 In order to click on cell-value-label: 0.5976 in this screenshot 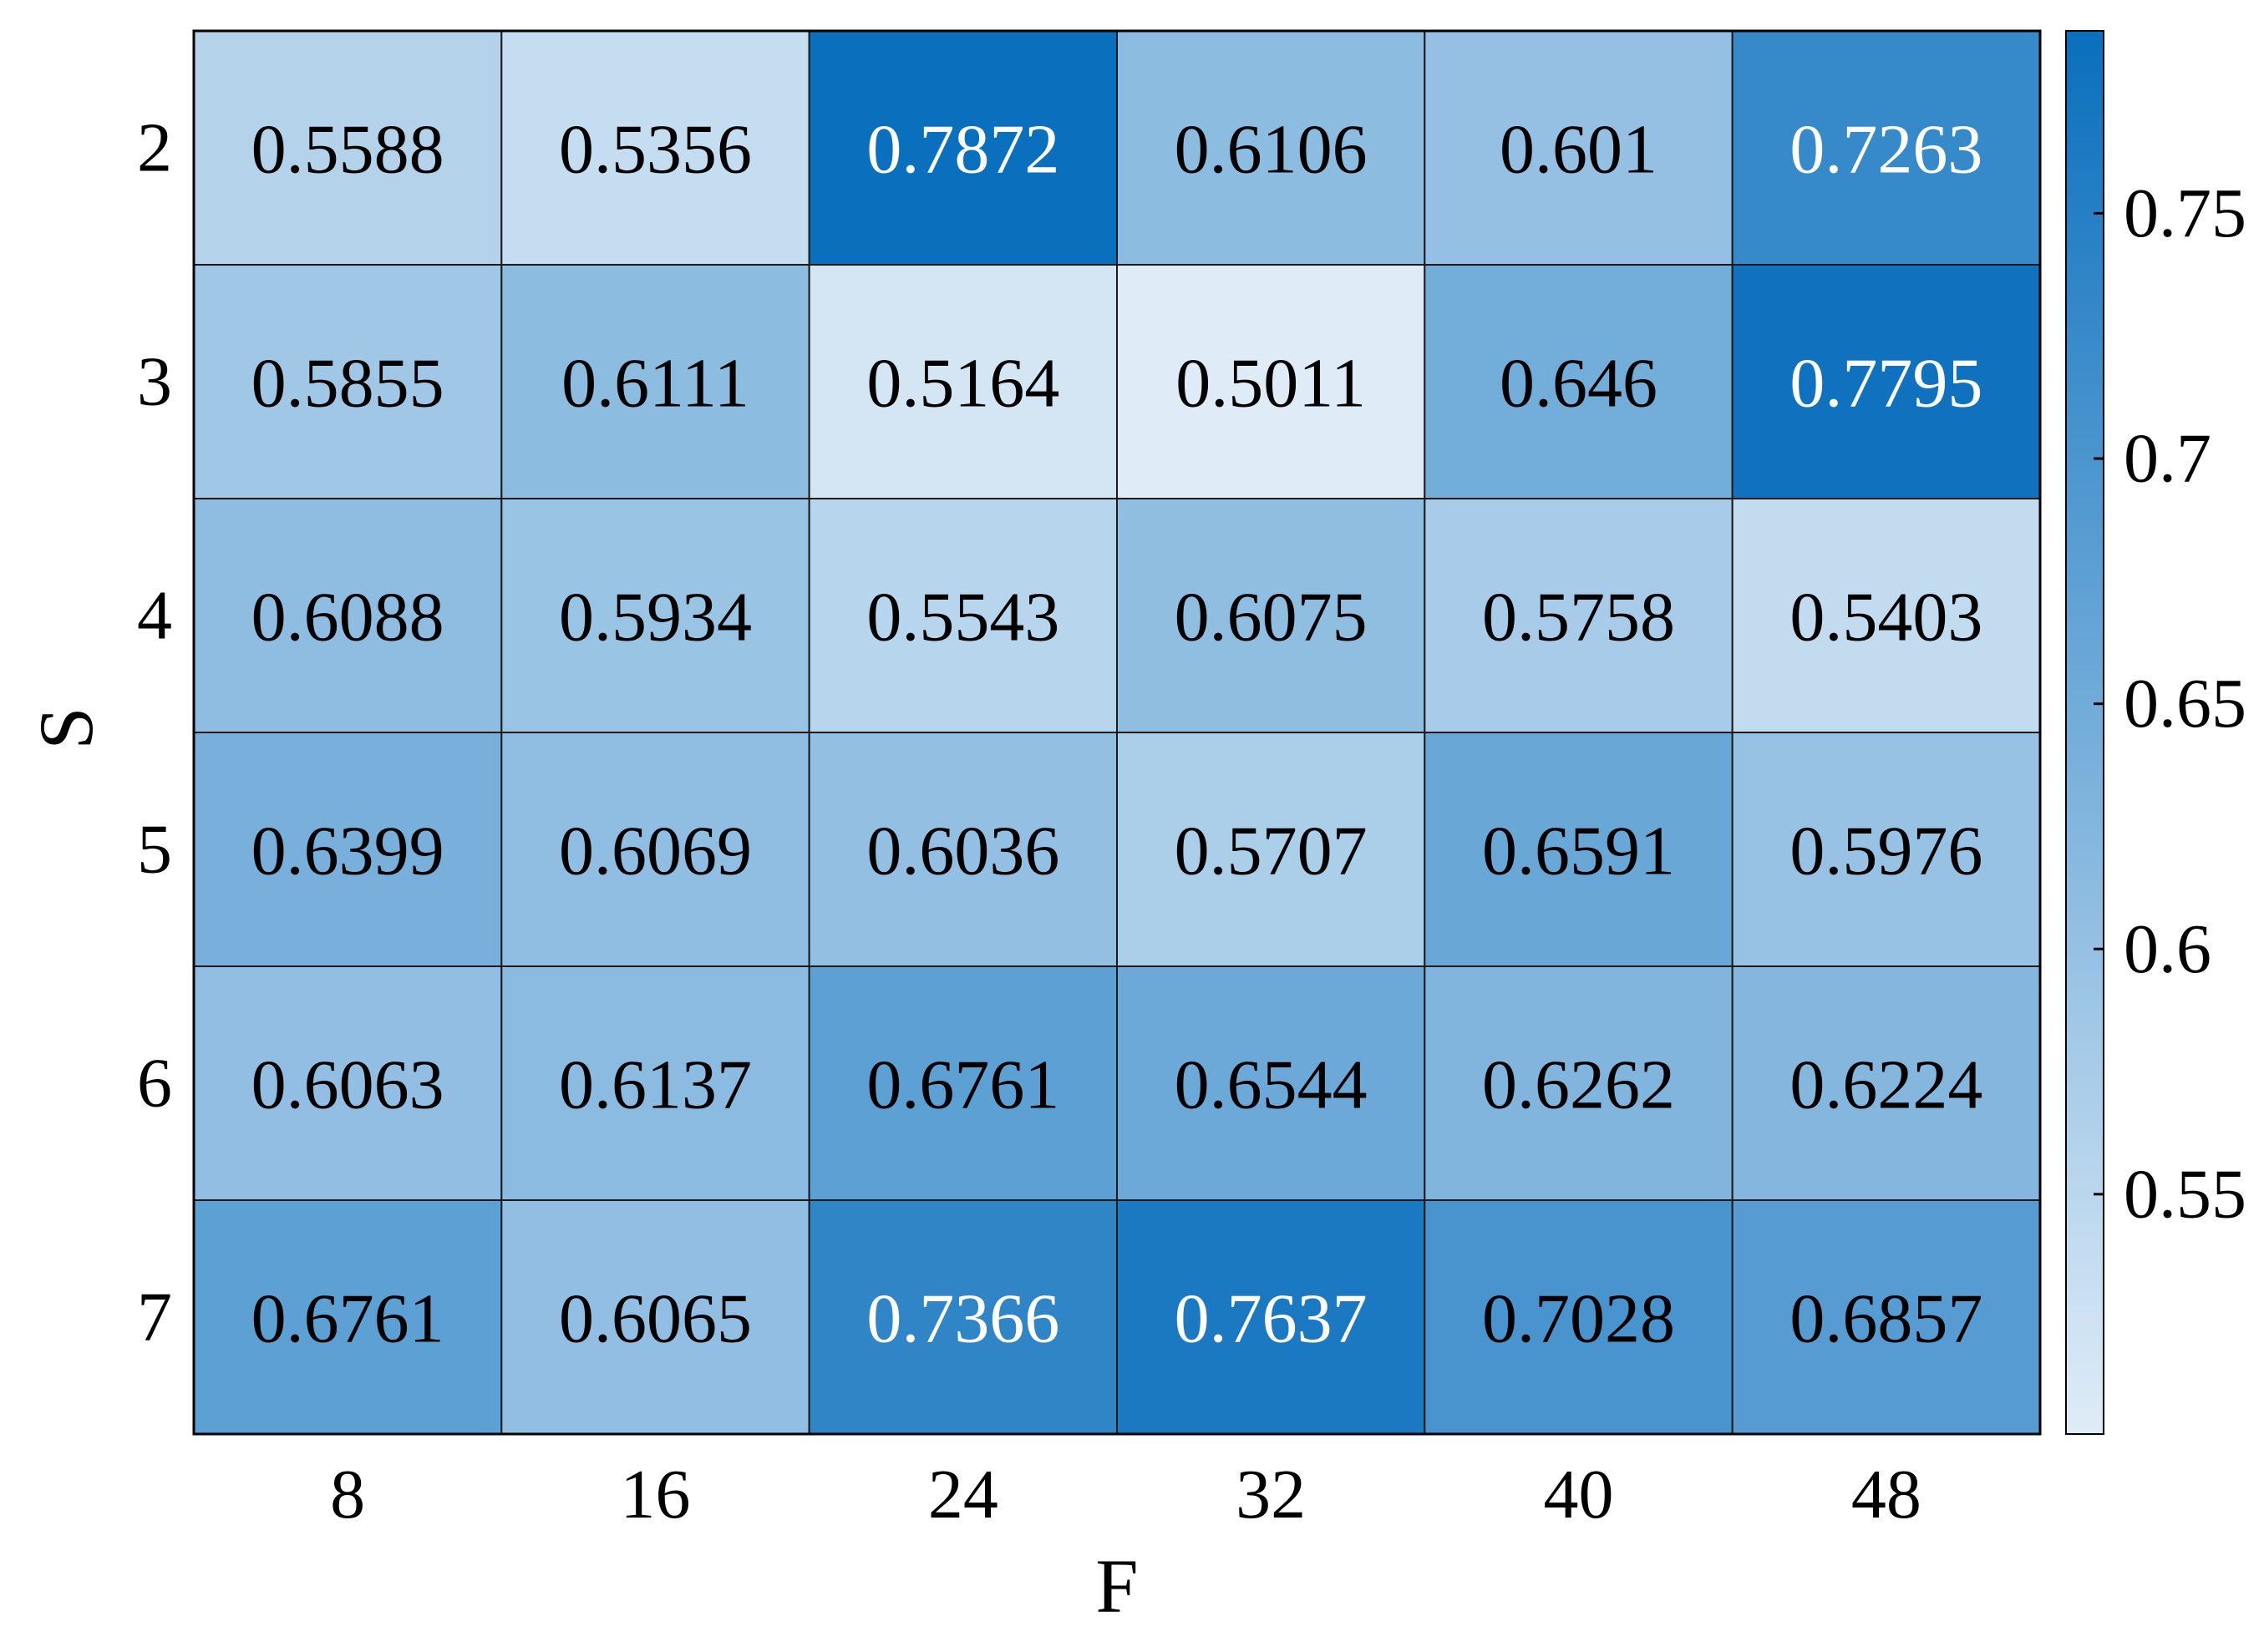, I will do `click(1885, 851)`.